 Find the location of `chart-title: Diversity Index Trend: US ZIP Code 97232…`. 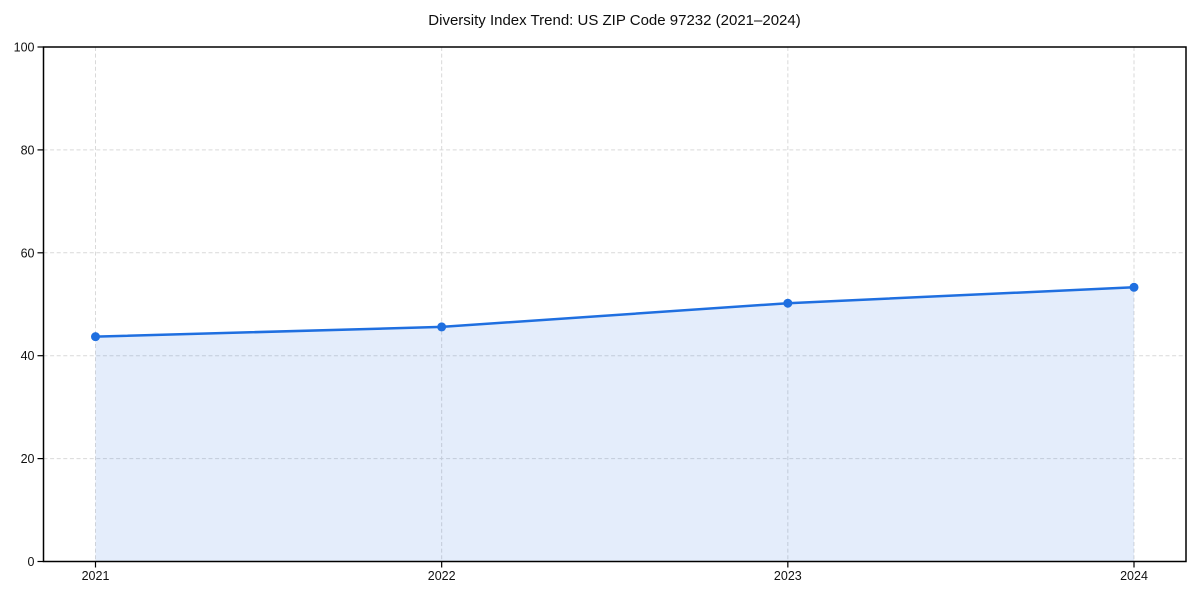

chart-title: Diversity Index Trend: US ZIP Code 97232… is located at coordinates (614, 20).